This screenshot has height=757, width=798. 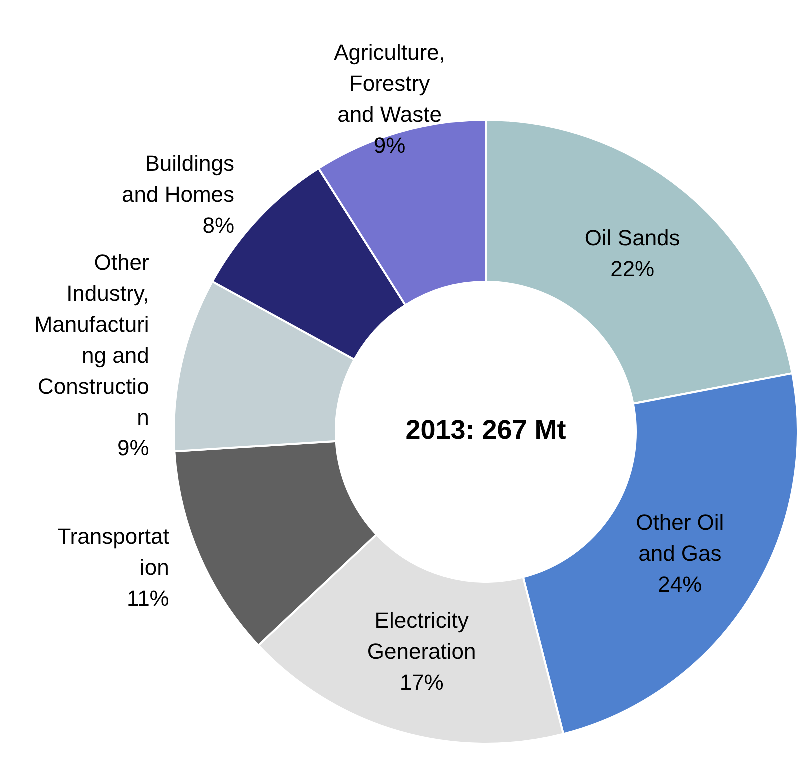 What do you see at coordinates (178, 178) in the screenshot?
I see `slice-label: Buildings and Homes` at bounding box center [178, 178].